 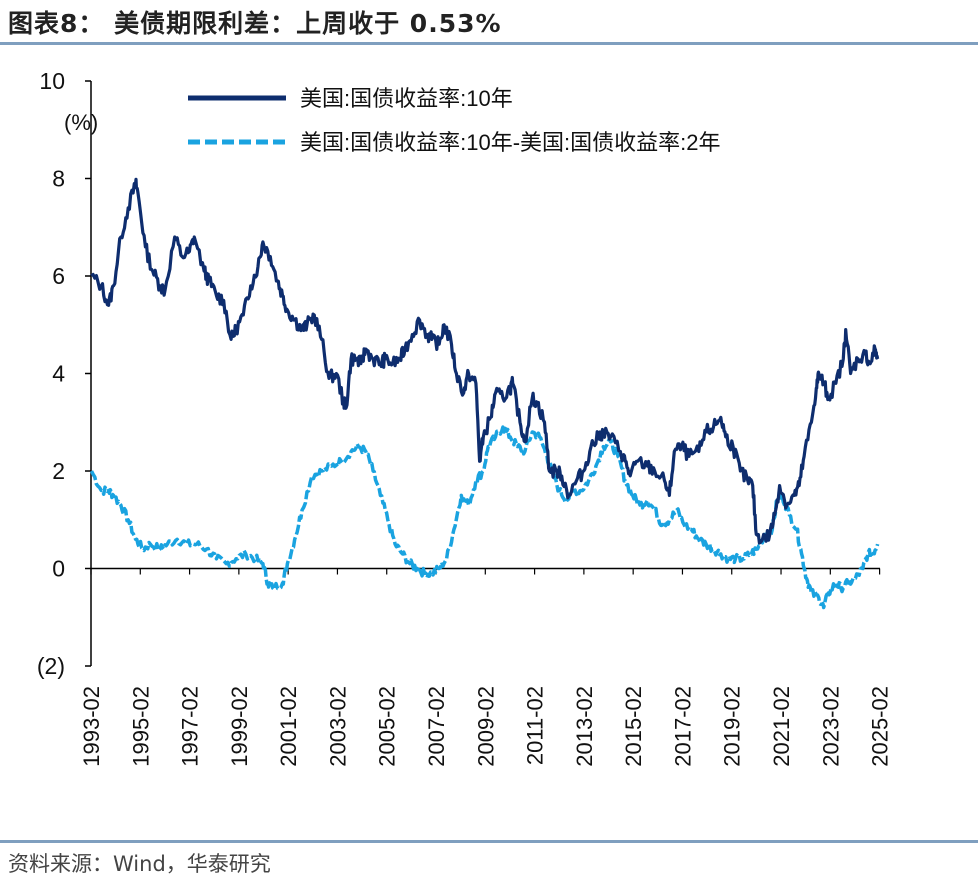 What do you see at coordinates (406, 98) in the screenshot?
I see `legend-label-10y: 美国:国债收益率:10年` at bounding box center [406, 98].